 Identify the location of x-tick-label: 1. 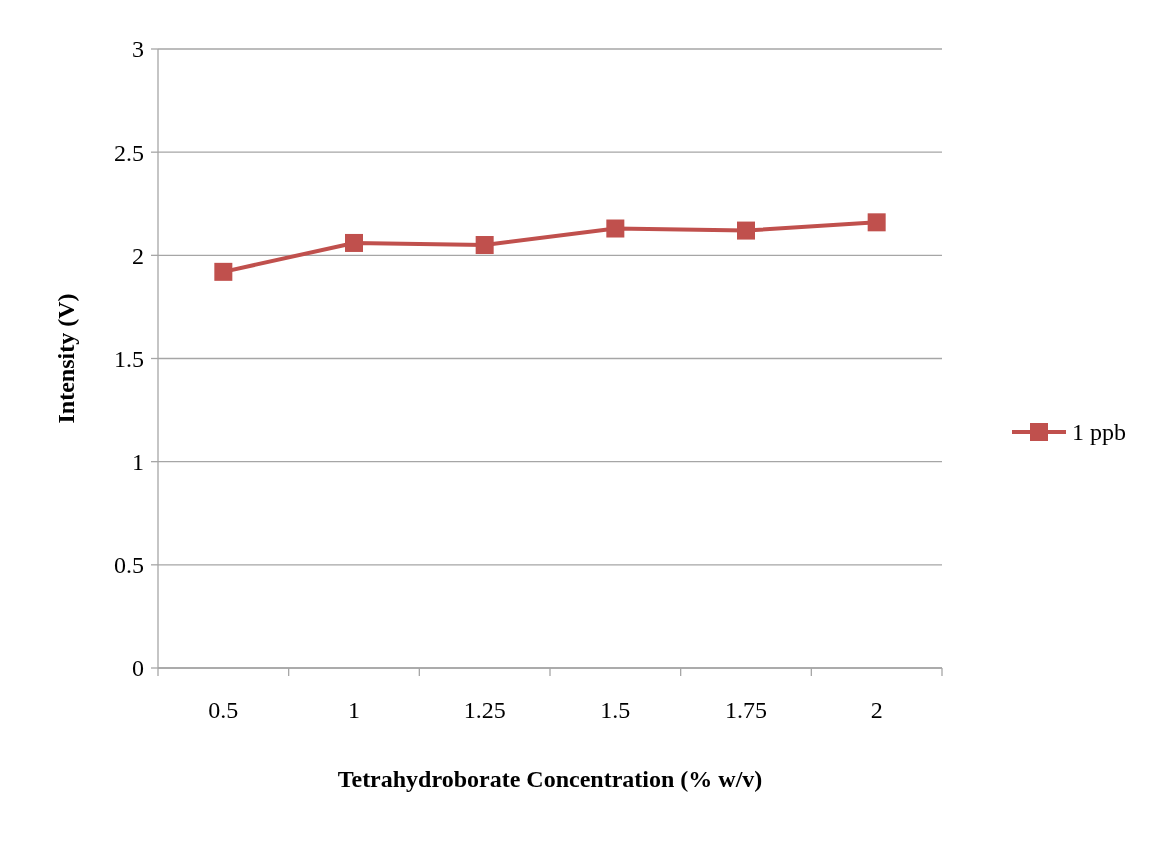
(354, 710).